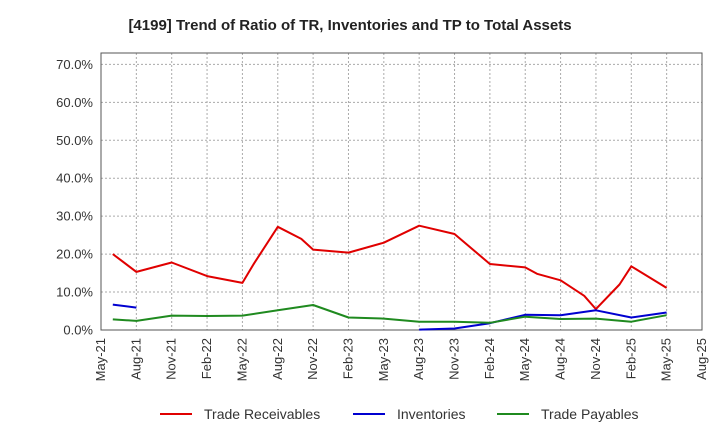  What do you see at coordinates (100, 359) in the screenshot?
I see `x-tick-label: May-21` at bounding box center [100, 359].